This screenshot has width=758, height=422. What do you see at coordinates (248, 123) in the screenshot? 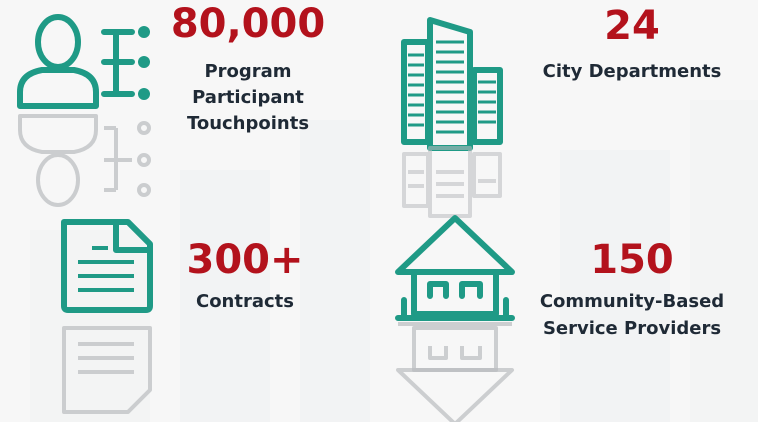
I see `stat-label: Touchpoints` at bounding box center [248, 123].